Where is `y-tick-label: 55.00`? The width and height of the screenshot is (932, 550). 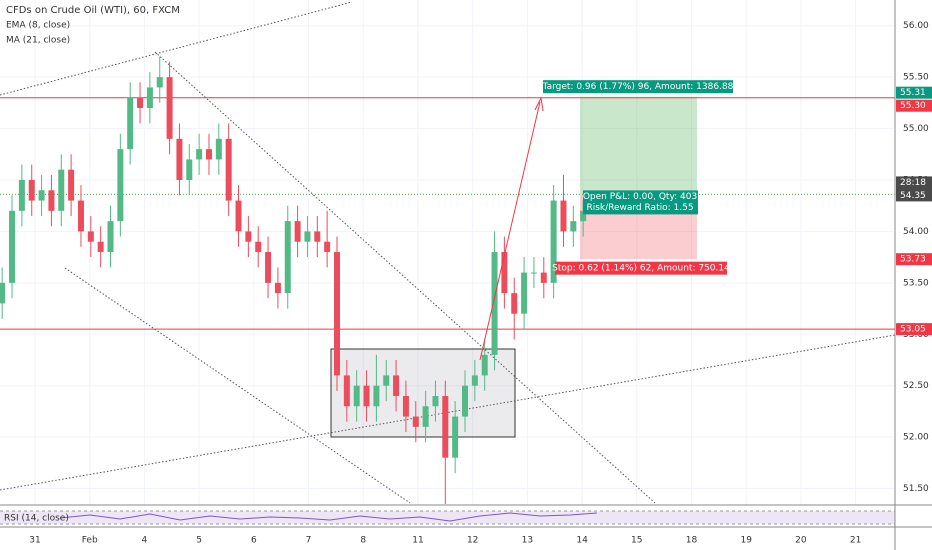
y-tick-label: 55.00 is located at coordinates (916, 129).